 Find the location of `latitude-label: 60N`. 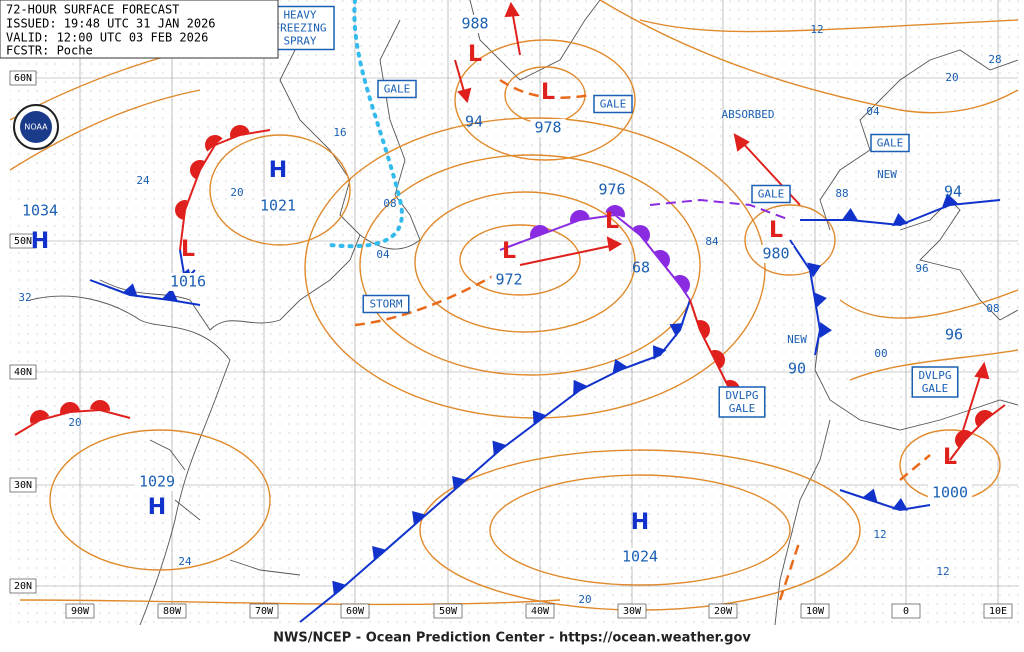

latitude-label: 60N is located at coordinates (23, 78).